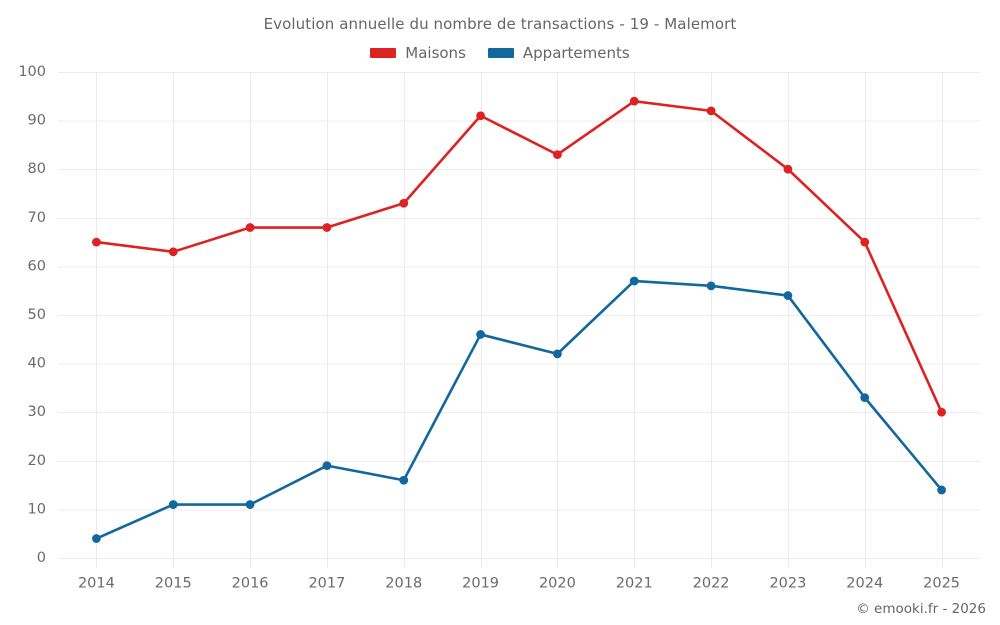 This screenshot has height=625, width=1000. I want to click on x-axis-tick-label: 2017, so click(326, 584).